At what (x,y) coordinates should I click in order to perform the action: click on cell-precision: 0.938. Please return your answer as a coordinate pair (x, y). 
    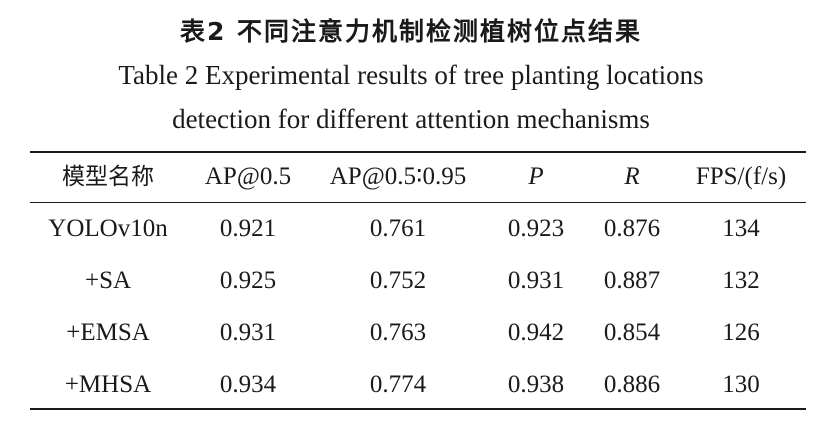
    Looking at the image, I should click on (536, 384).